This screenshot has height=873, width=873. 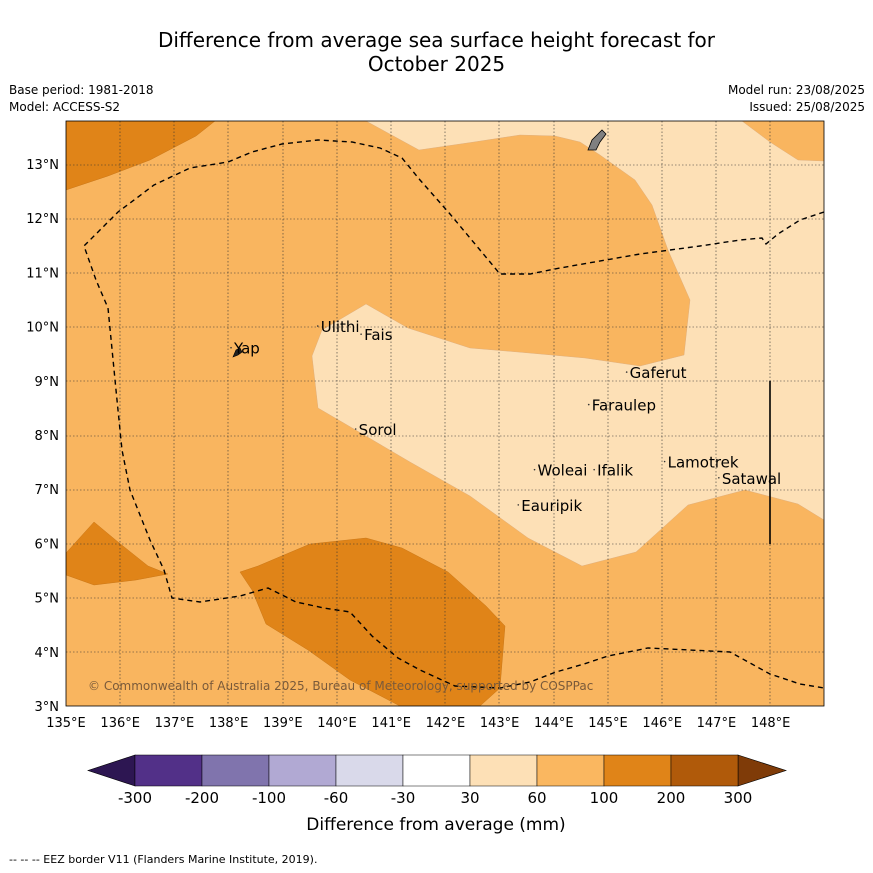 I want to click on map-title-line2: October 2025, so click(x=436, y=64).